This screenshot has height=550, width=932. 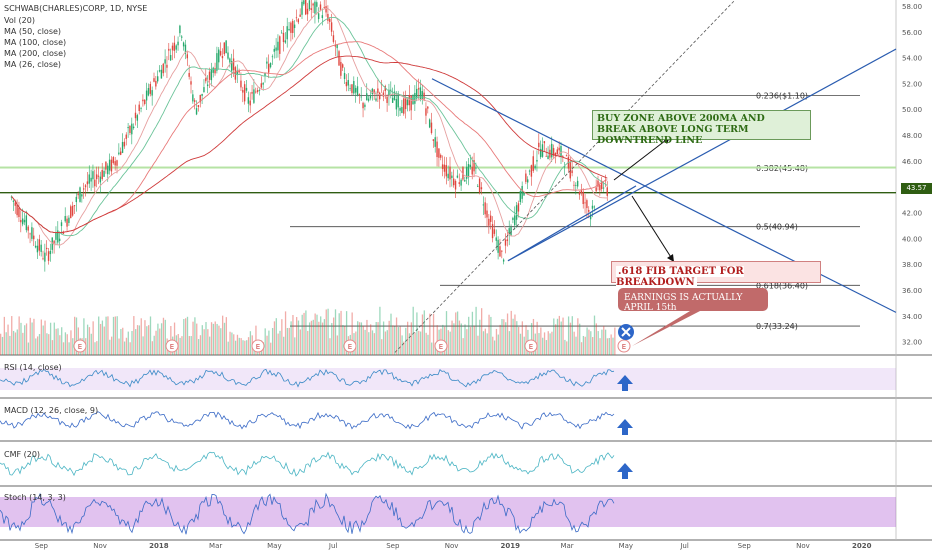 What do you see at coordinates (916, 188) in the screenshot?
I see `current-price-tag: 43.57` at bounding box center [916, 188].